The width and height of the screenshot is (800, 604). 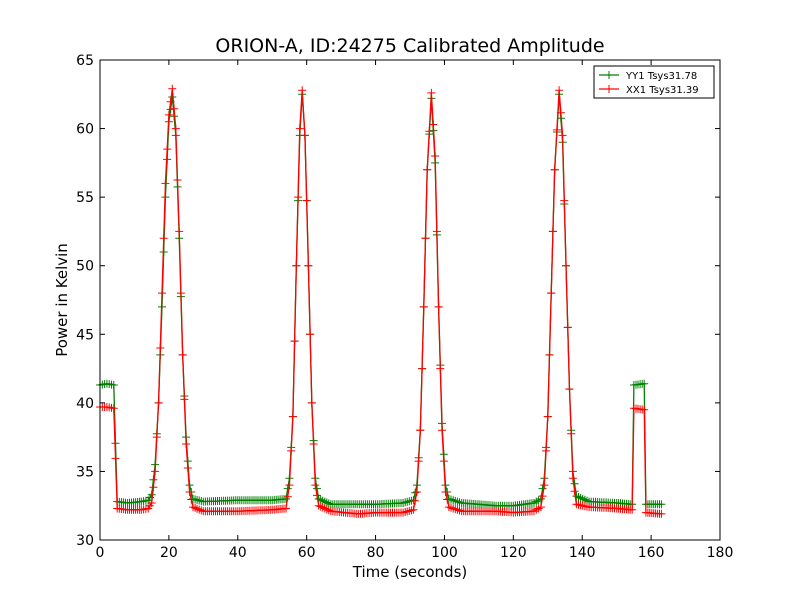 What do you see at coordinates (444, 553) in the screenshot?
I see `x-tick-label: 100` at bounding box center [444, 553].